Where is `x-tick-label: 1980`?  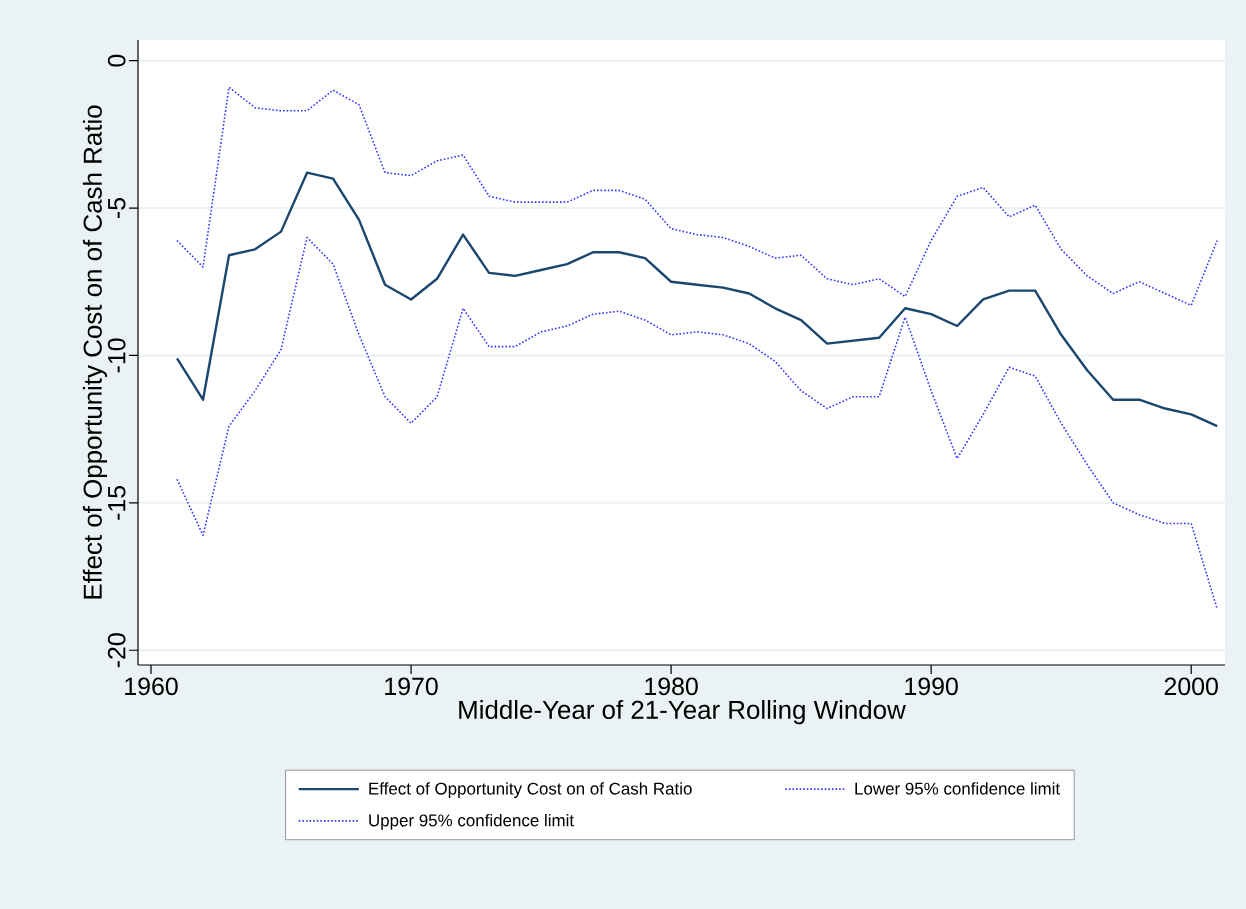 x-tick-label: 1980 is located at coordinates (671, 686).